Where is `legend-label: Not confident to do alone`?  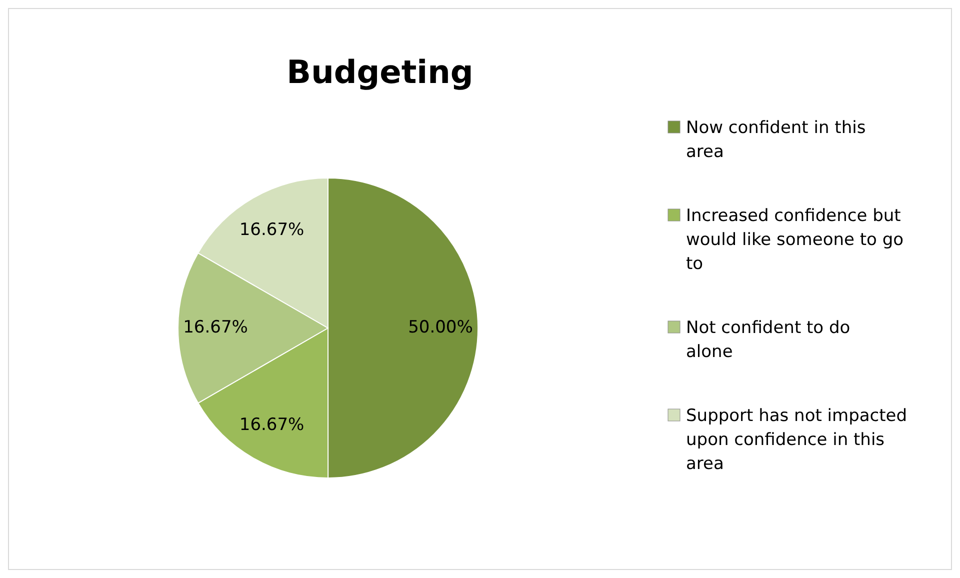 legend-label: Not confident to do alone is located at coordinates (768, 340).